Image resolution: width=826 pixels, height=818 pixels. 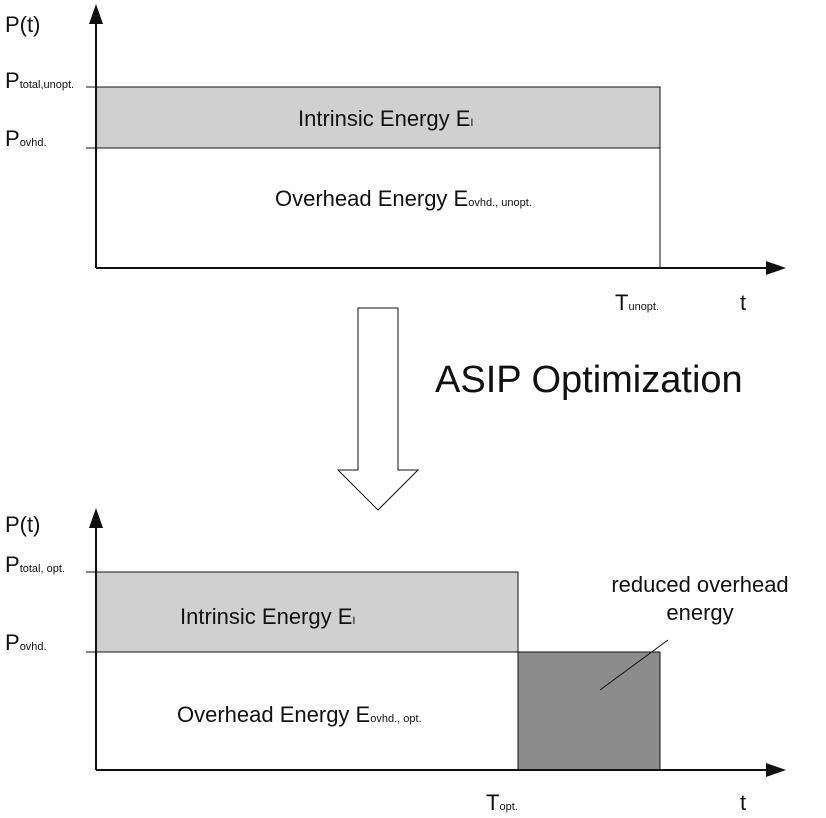 I want to click on label-sub: total, opt., so click(x=42, y=569).